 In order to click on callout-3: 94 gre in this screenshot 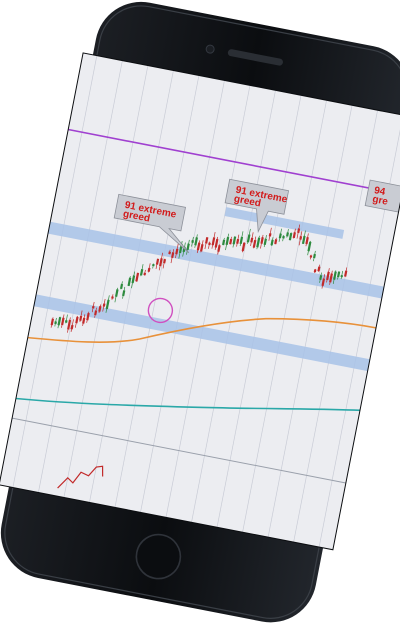, I will do `click(382, 196)`.